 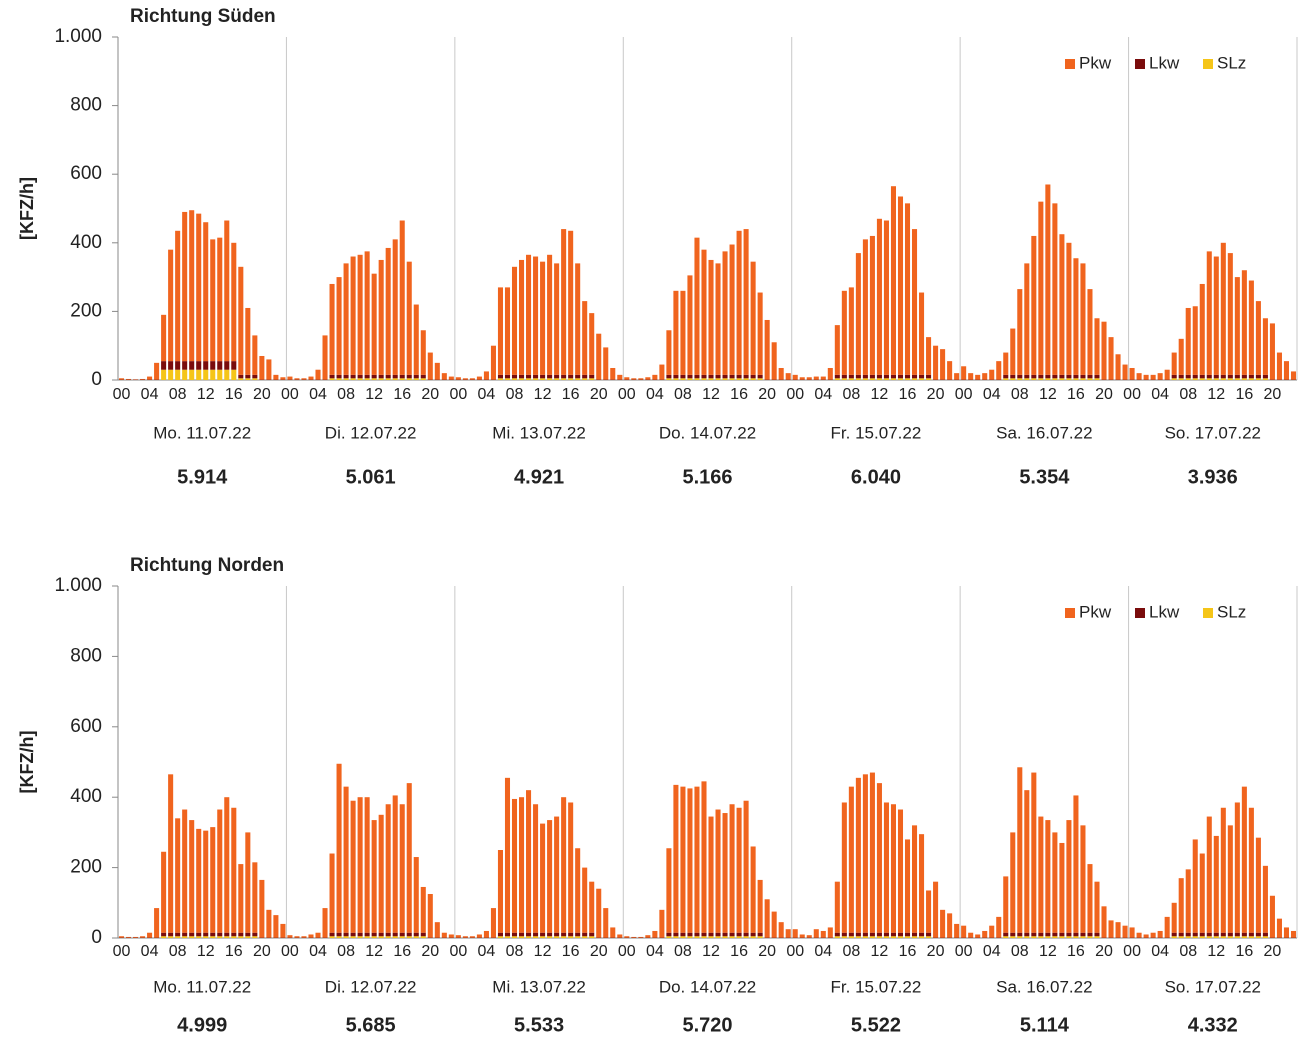 I want to click on y-axis-label: [KFZ/h], so click(x=27, y=208).